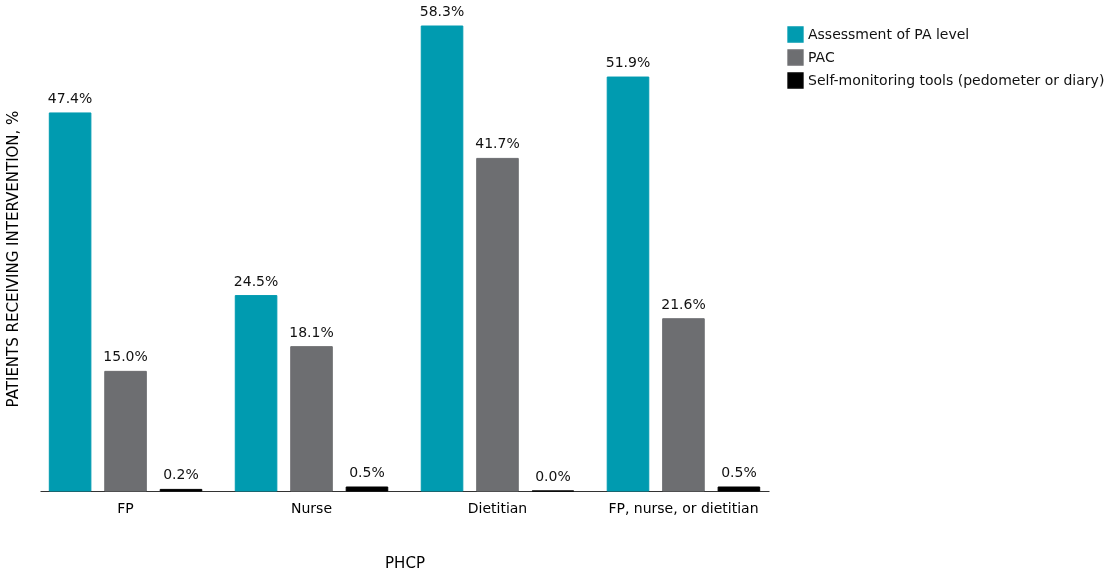 The width and height of the screenshot is (1119, 587). I want to click on x-tick-label: FP, nurse, or dietitian, so click(683, 507).